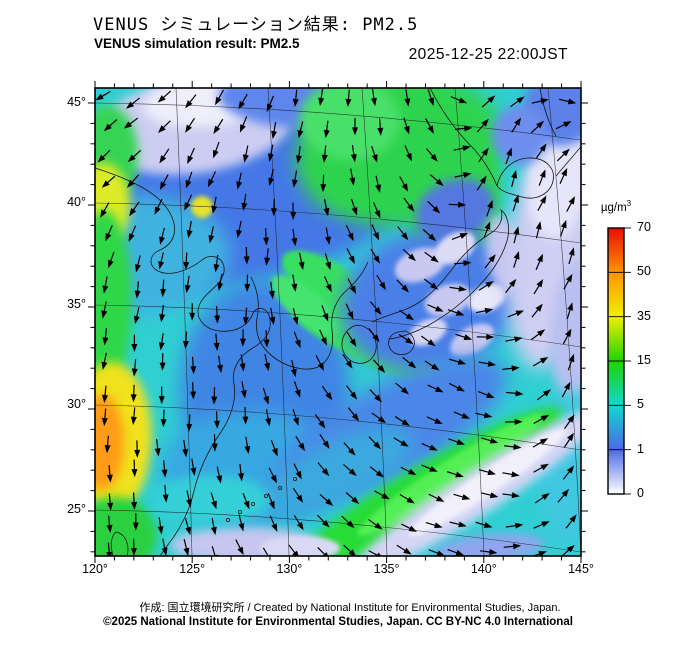 Image resolution: width=700 pixels, height=649 pixels. Describe the element at coordinates (644, 271) in the screenshot. I see `colorbar-tick-label: 50` at that location.